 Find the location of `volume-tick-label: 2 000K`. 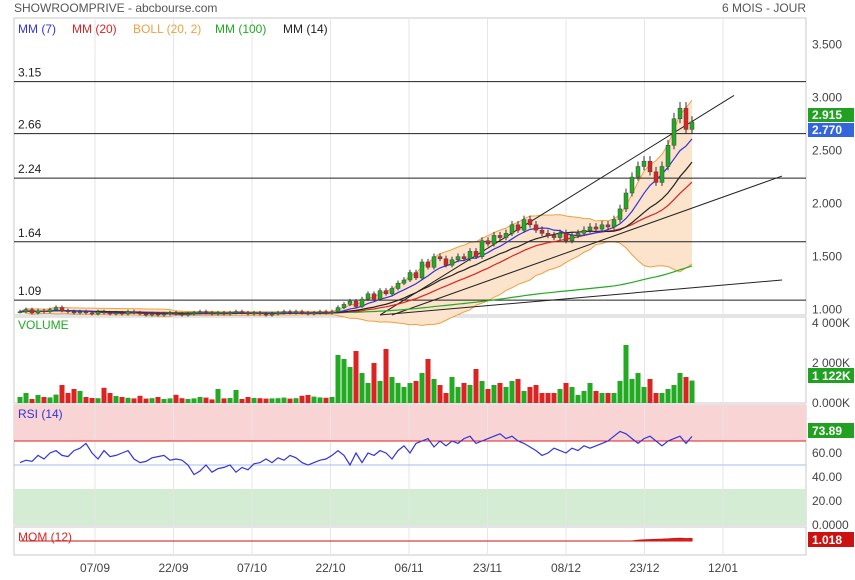

volume-tick-label: 2 000K is located at coordinates (831, 363).